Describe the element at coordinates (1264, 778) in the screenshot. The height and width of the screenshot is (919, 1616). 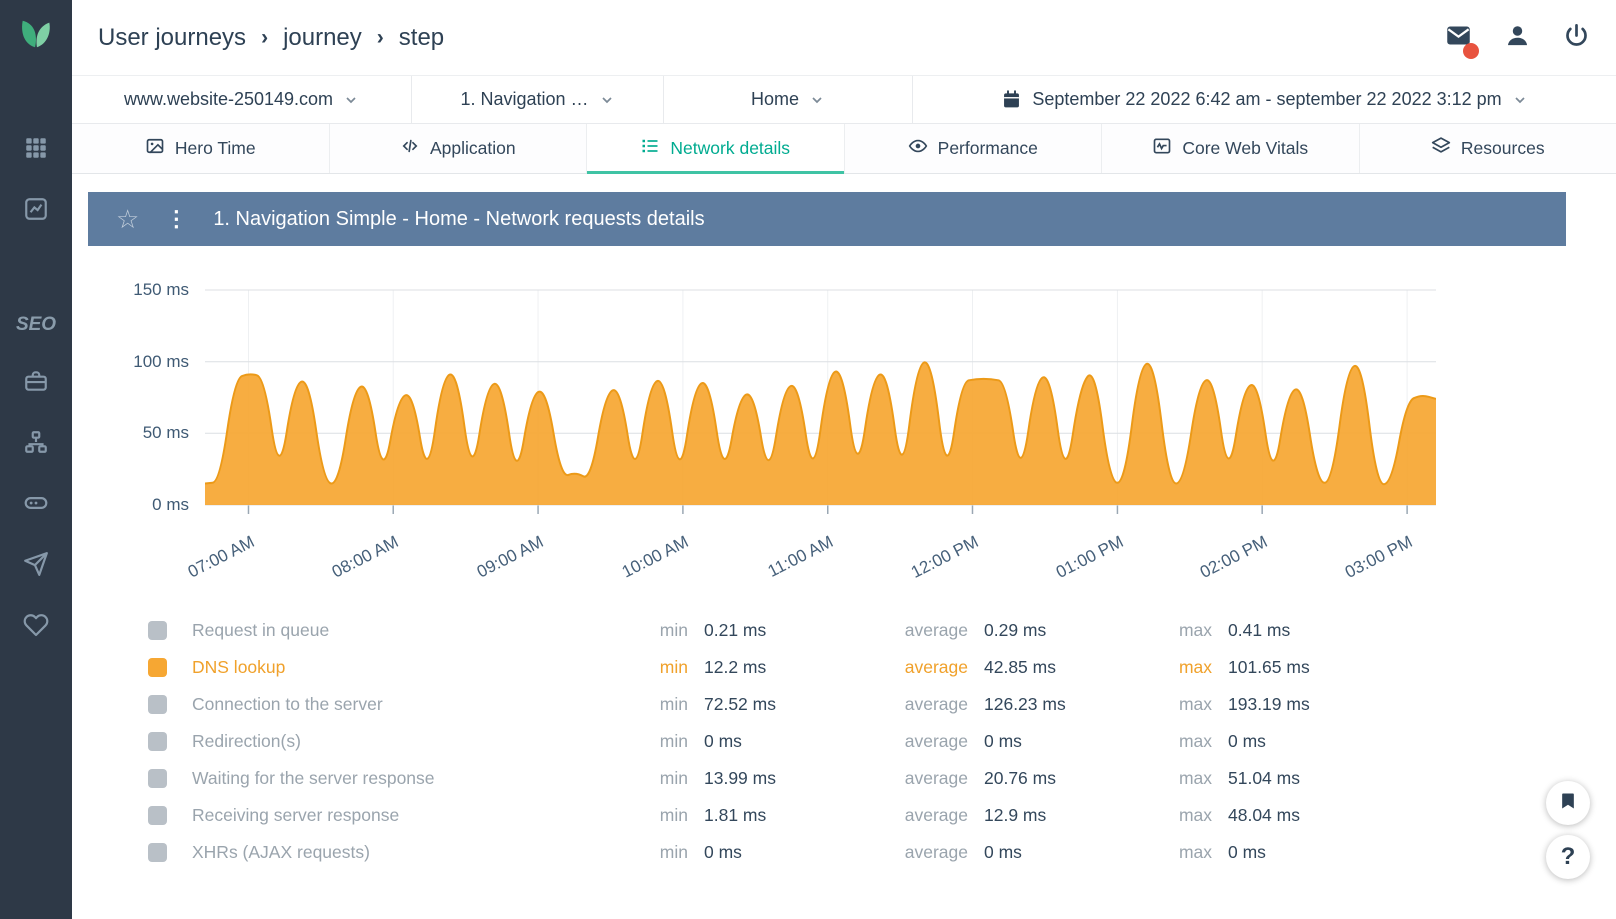
I see `max-value: 51.04 ms` at that location.